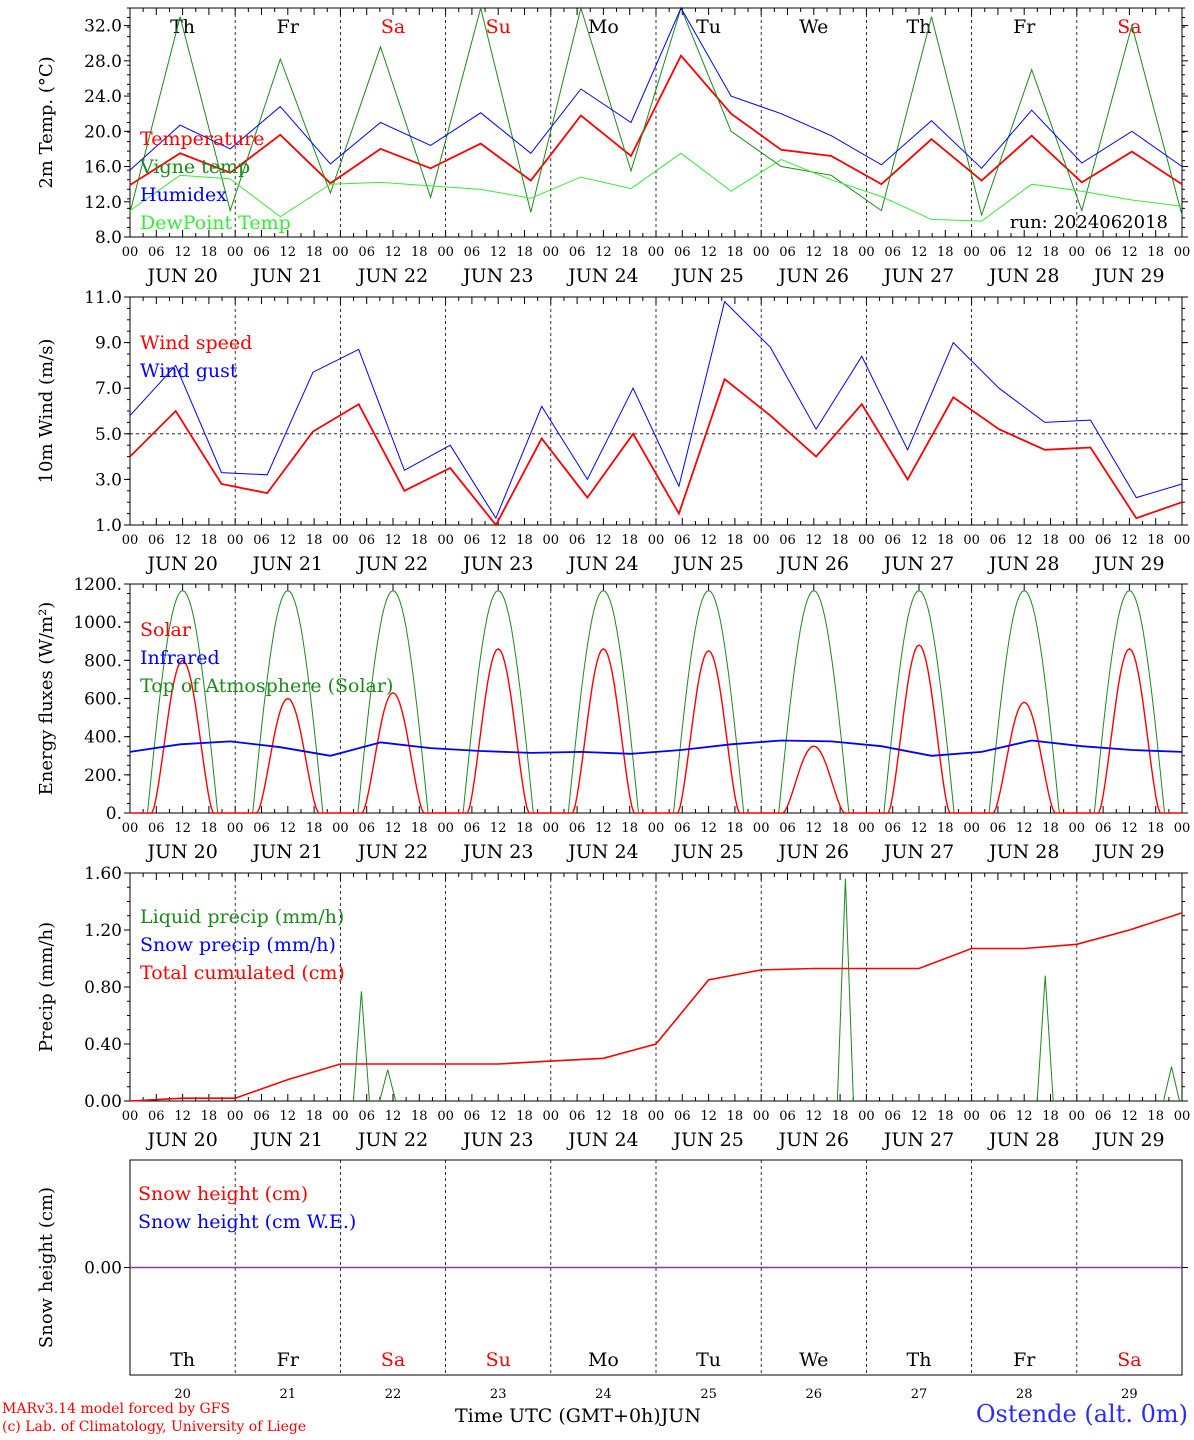 Image resolution: width=1194 pixels, height=1440 pixels. What do you see at coordinates (497, 852) in the screenshot?
I see `x-date-label: JUN 23` at bounding box center [497, 852].